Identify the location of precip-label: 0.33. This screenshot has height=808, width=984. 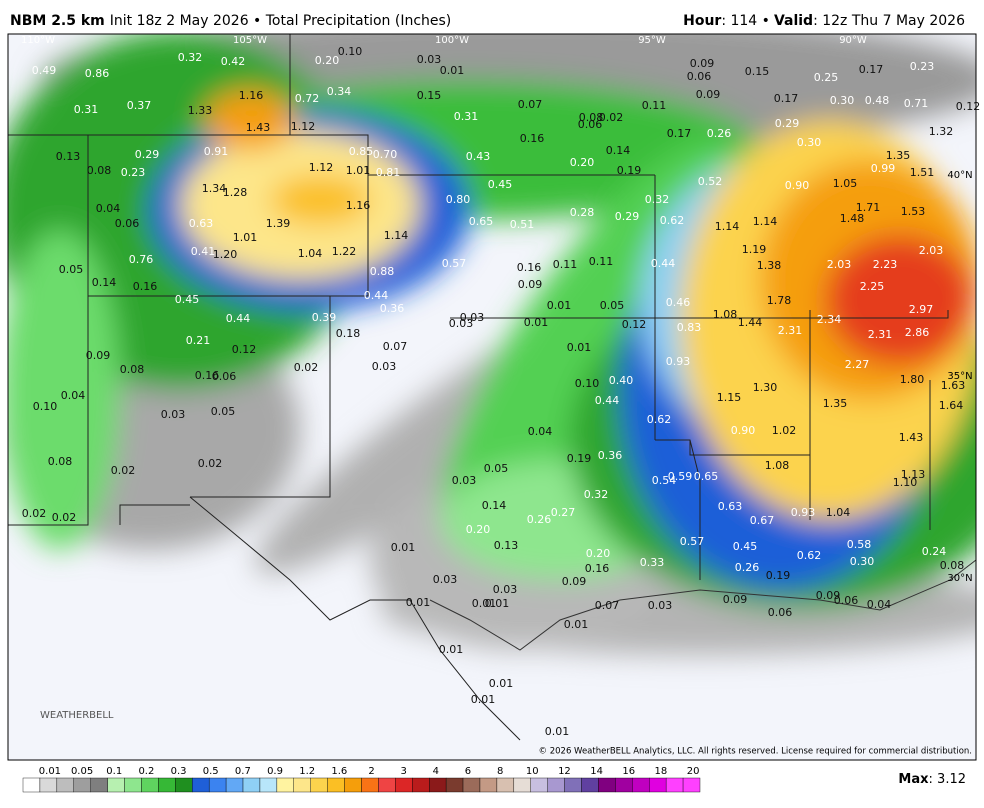
(652, 562).